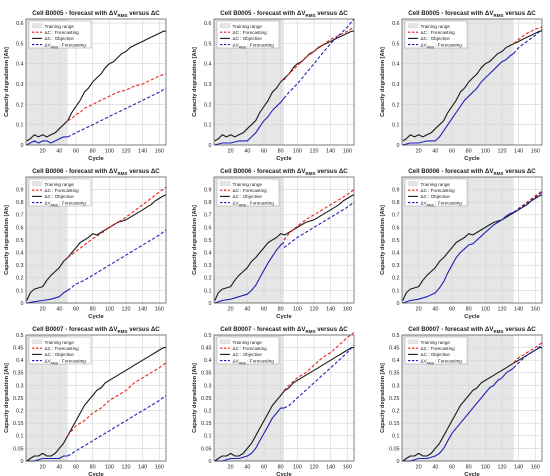  Describe the element at coordinates (18, 449) in the screenshot. I see `y-tick-label: 0.05` at that location.